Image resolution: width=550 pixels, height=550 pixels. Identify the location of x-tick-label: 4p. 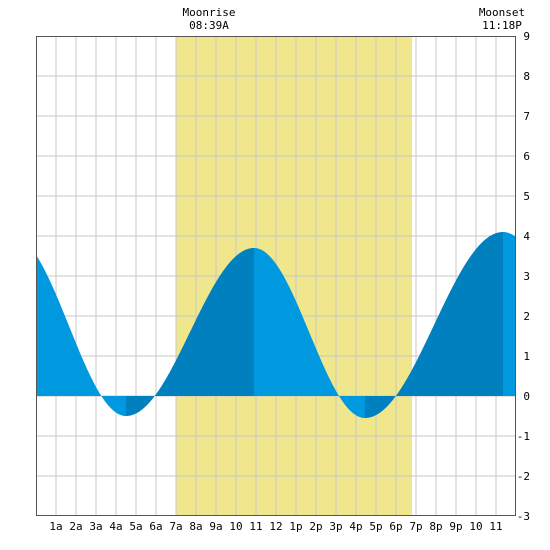
(355, 526).